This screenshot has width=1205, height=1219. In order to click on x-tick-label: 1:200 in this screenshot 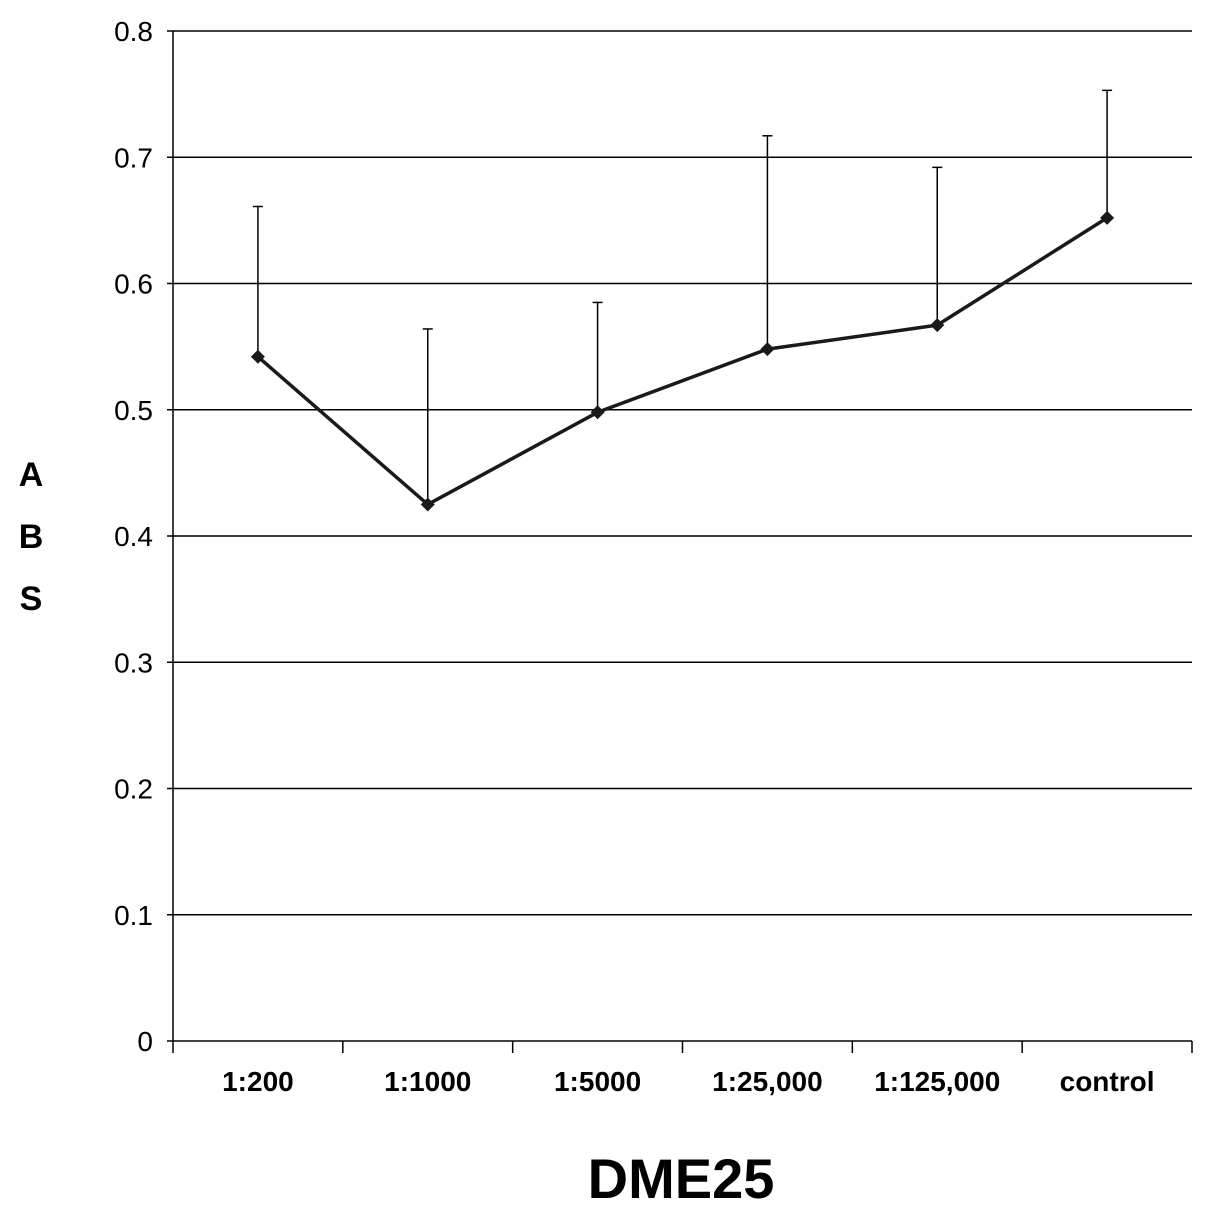, I will do `click(258, 1081)`.